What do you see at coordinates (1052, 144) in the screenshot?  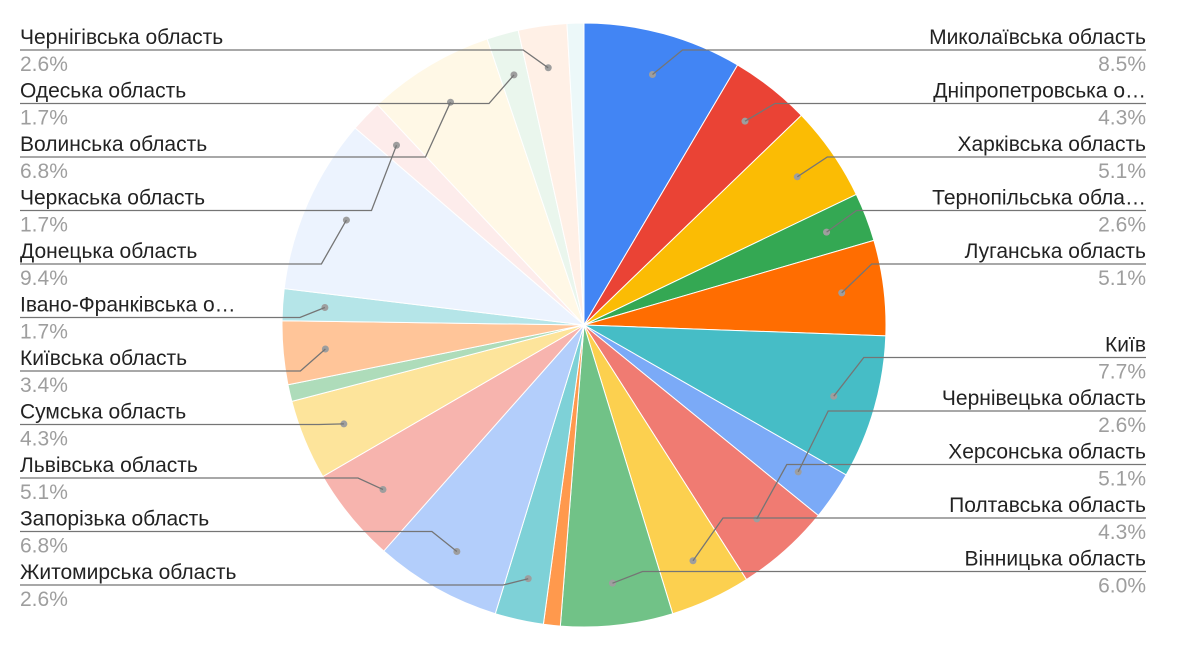 I see `slice-label: Харківська область` at bounding box center [1052, 144].